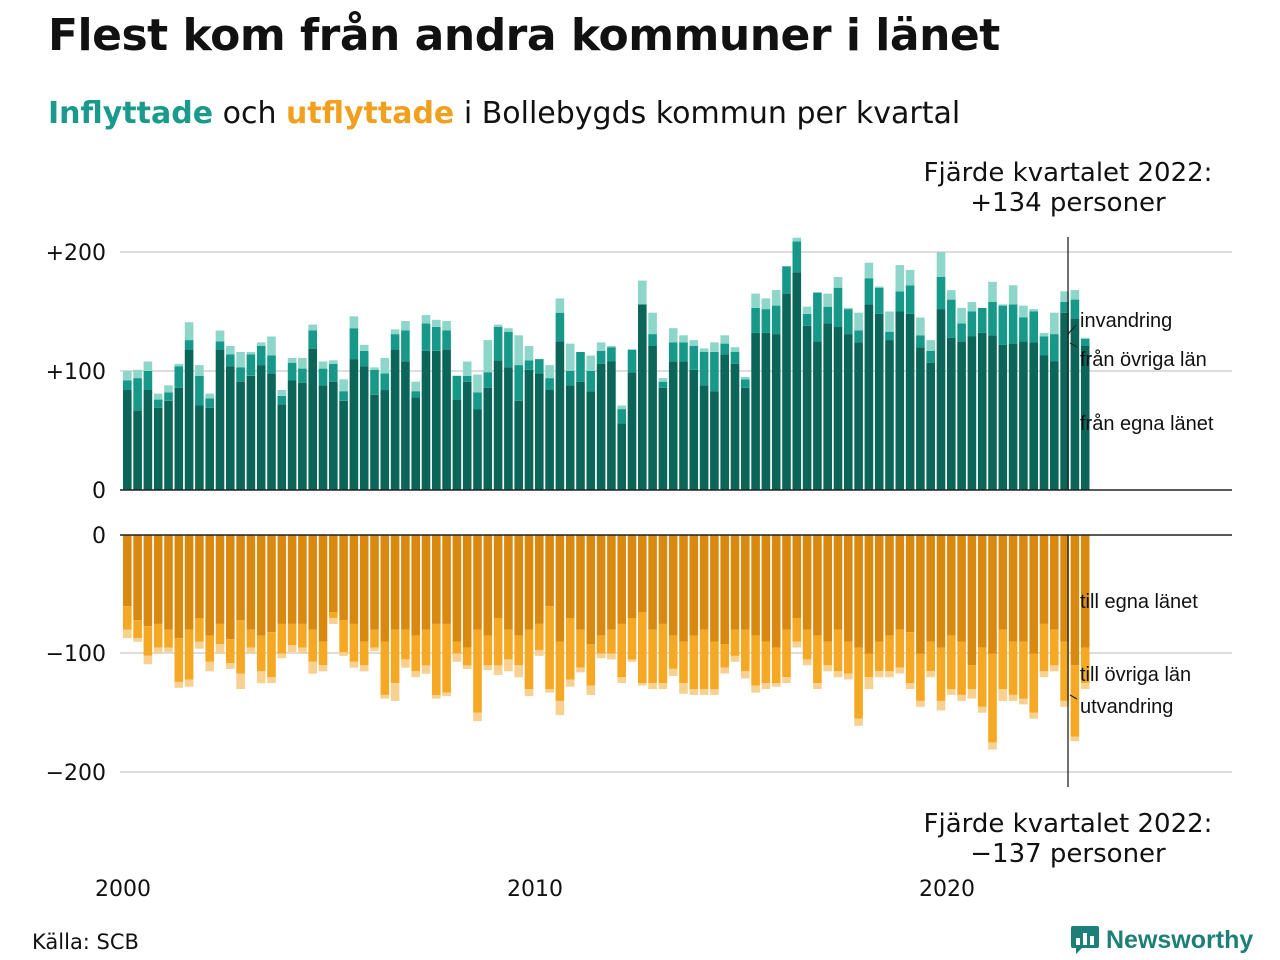 The height and width of the screenshot is (960, 1280). Describe the element at coordinates (1161, 940) in the screenshot. I see `newsworthy-logo: Newsworthy` at that location.